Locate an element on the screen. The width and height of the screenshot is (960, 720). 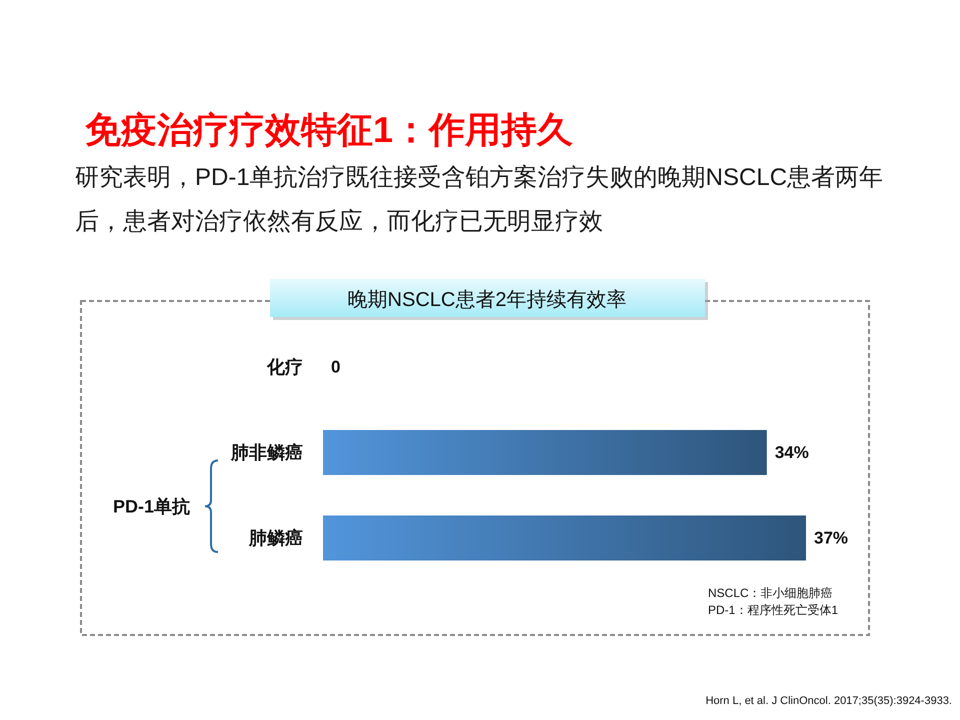
data-label: 0 is located at coordinates (335, 367).